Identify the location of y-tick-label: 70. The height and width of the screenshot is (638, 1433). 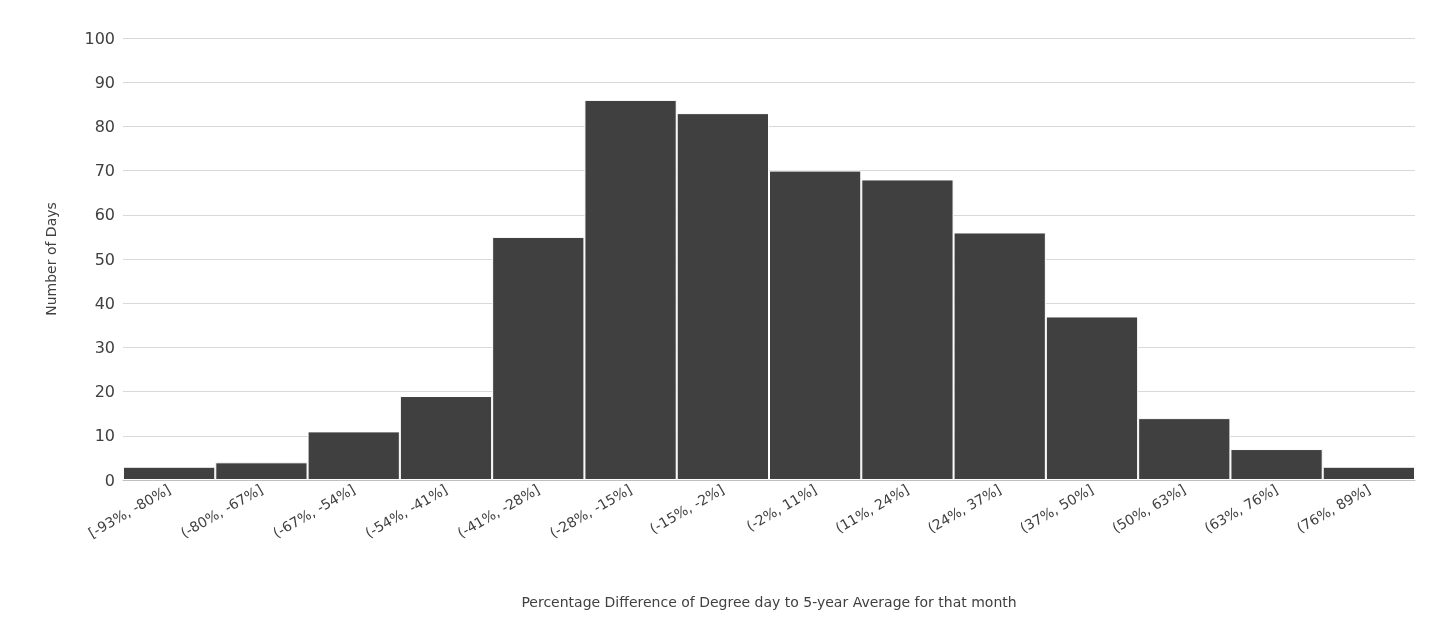
(104, 171).